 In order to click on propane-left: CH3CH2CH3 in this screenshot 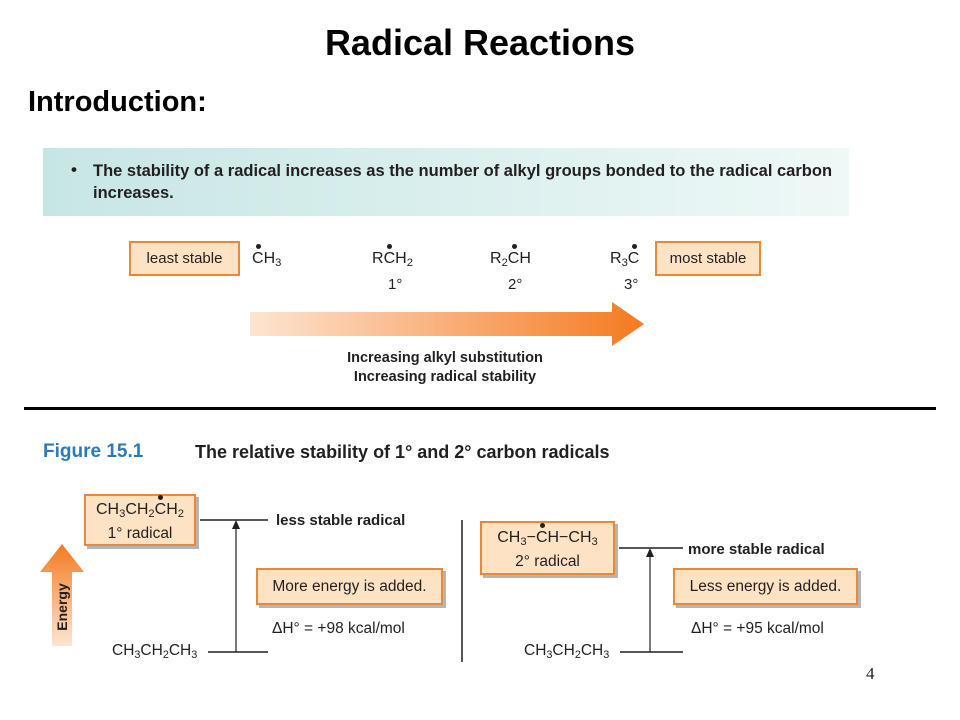, I will do `click(155, 651)`.